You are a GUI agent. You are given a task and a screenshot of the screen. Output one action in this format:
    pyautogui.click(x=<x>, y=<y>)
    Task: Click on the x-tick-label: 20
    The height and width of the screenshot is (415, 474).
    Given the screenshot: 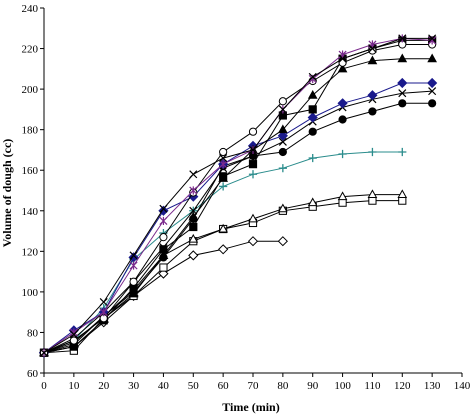 What is the action you would take?
    pyautogui.click(x=104, y=386)
    